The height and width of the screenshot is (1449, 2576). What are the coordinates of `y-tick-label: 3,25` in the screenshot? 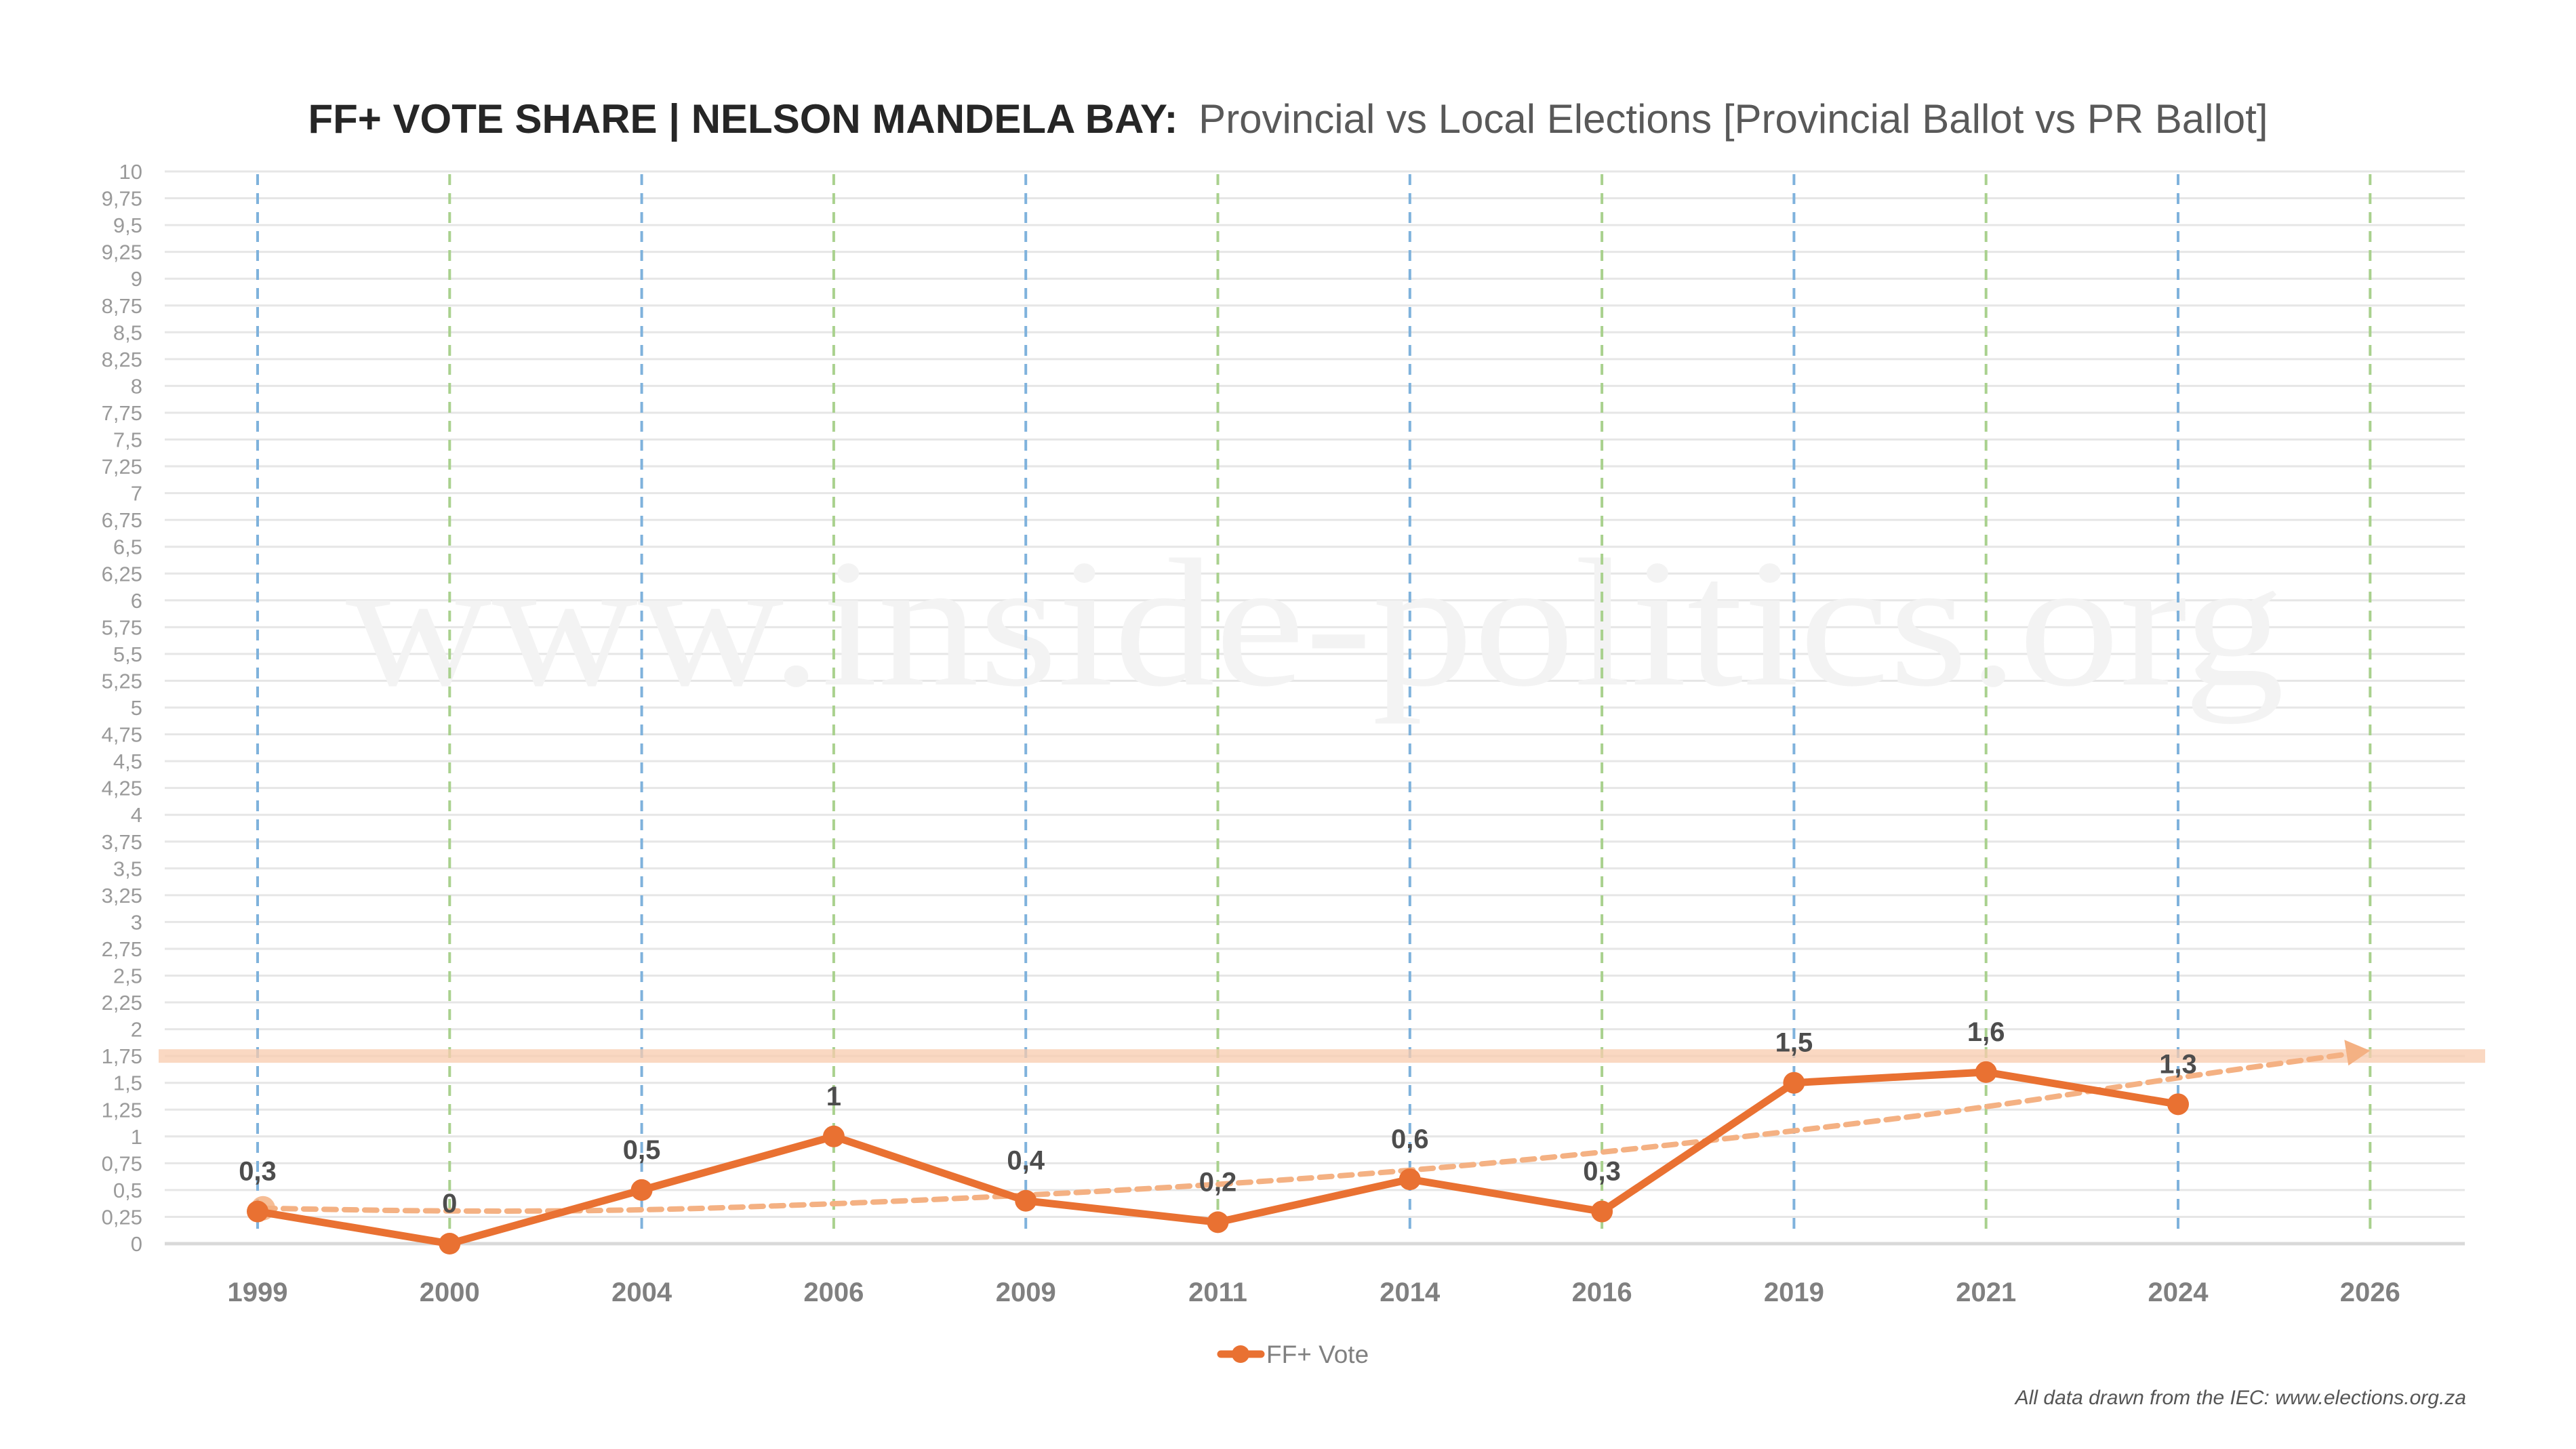 It's located at (122, 895).